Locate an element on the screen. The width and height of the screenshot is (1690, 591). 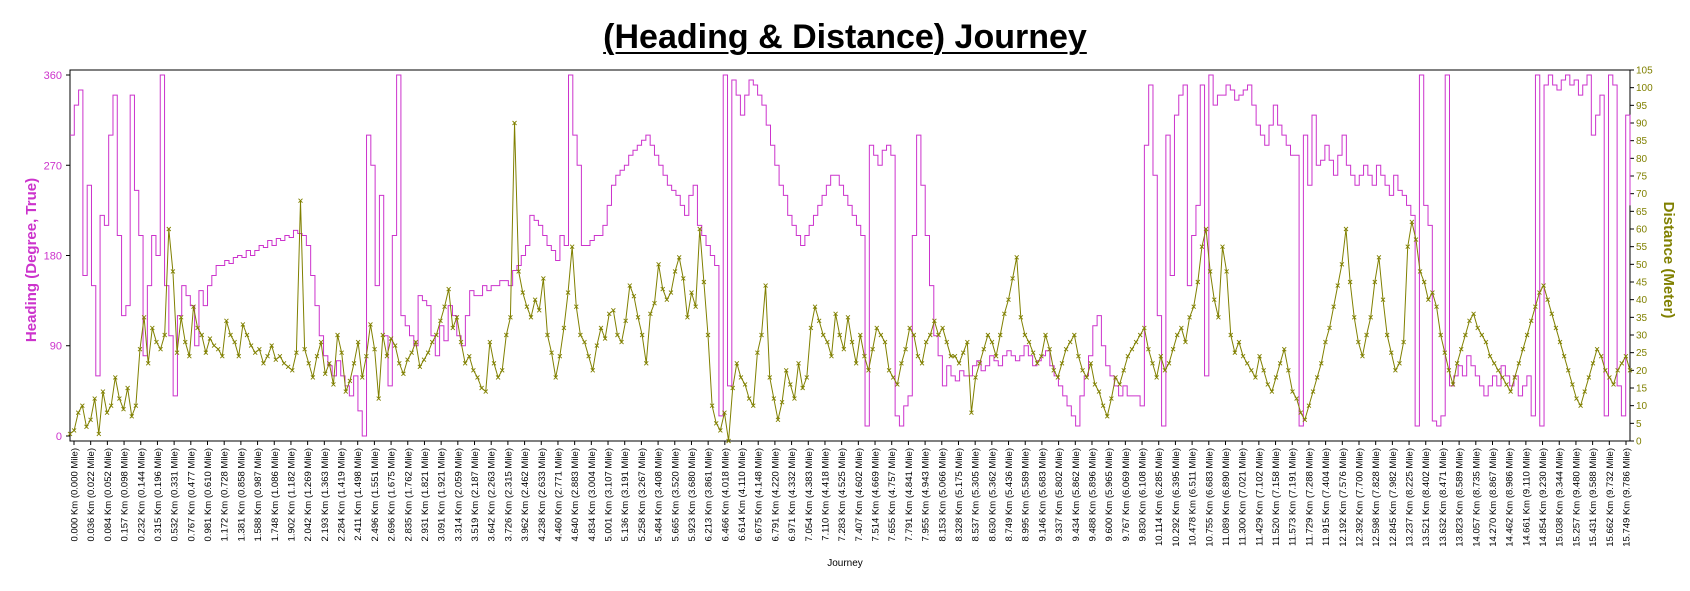
x-tick-label: 15.662 Km (9.732 Mile) is located at coordinates (1610, 497).